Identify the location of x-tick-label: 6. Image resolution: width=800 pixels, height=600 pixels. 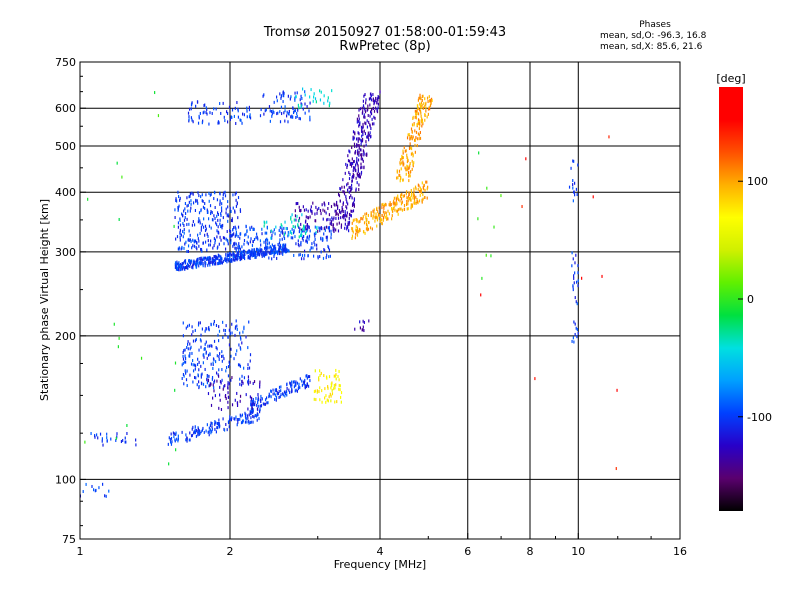
(467, 551).